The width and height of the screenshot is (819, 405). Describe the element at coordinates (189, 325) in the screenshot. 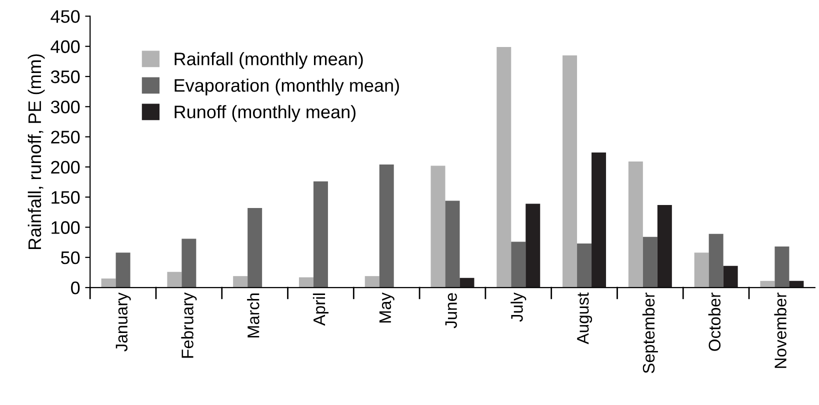

I see `x-tick-label: February` at that location.